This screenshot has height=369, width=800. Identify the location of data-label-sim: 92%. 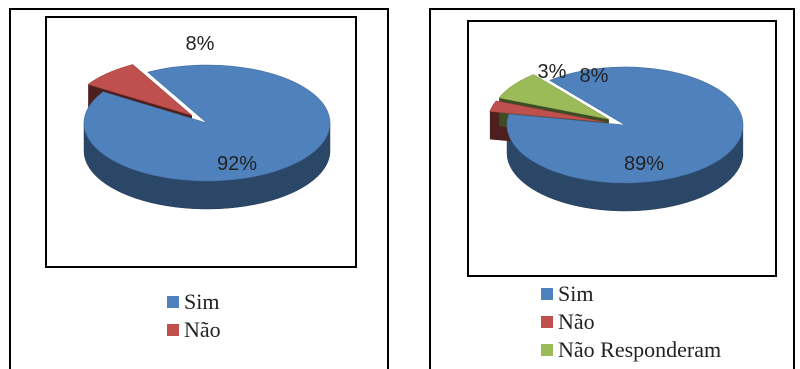
(237, 164).